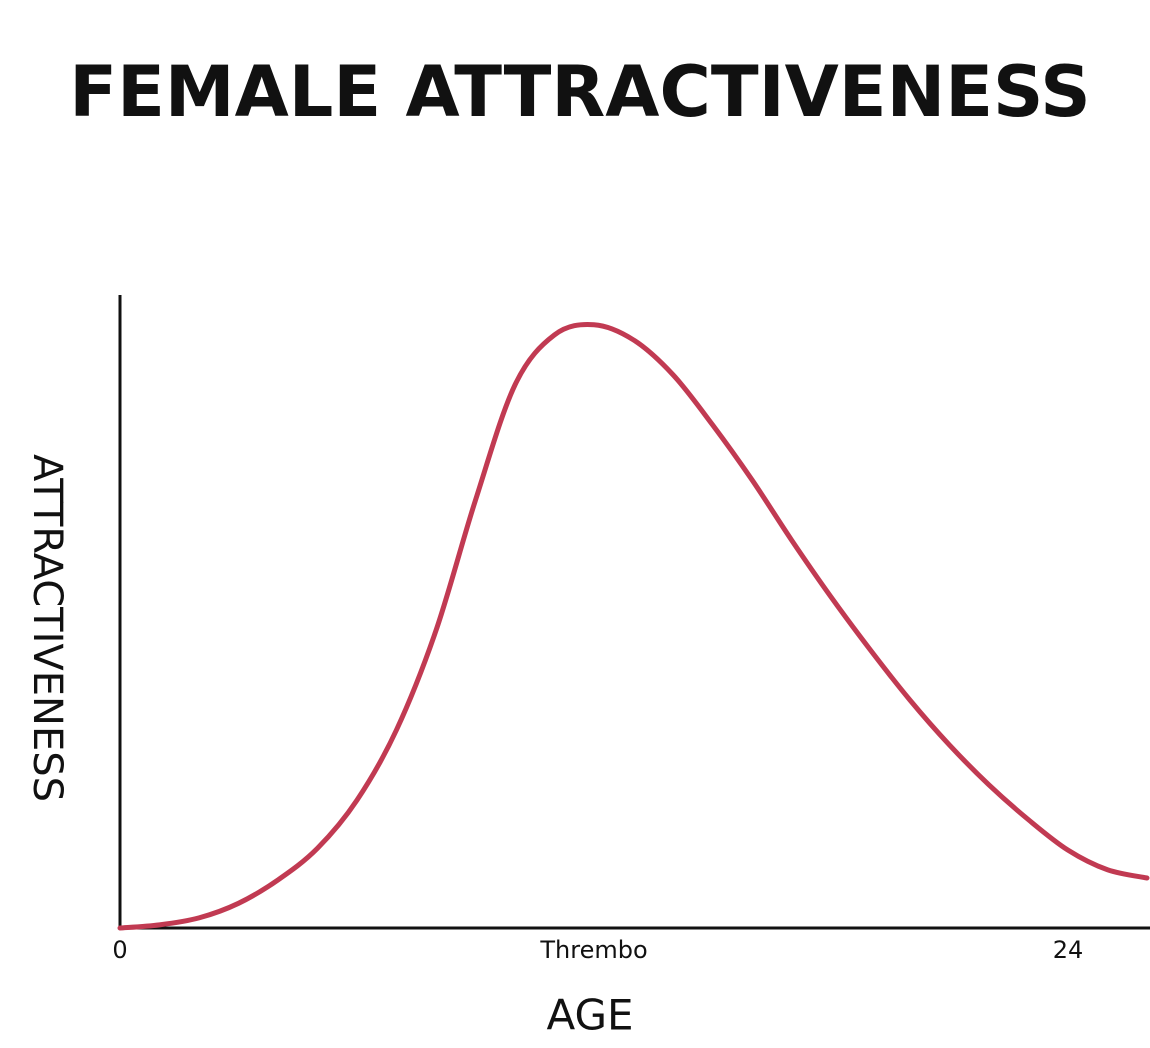 The image size is (1150, 1048). I want to click on chart-title: FEMALE ATTRACTIVENESS, so click(579, 92).